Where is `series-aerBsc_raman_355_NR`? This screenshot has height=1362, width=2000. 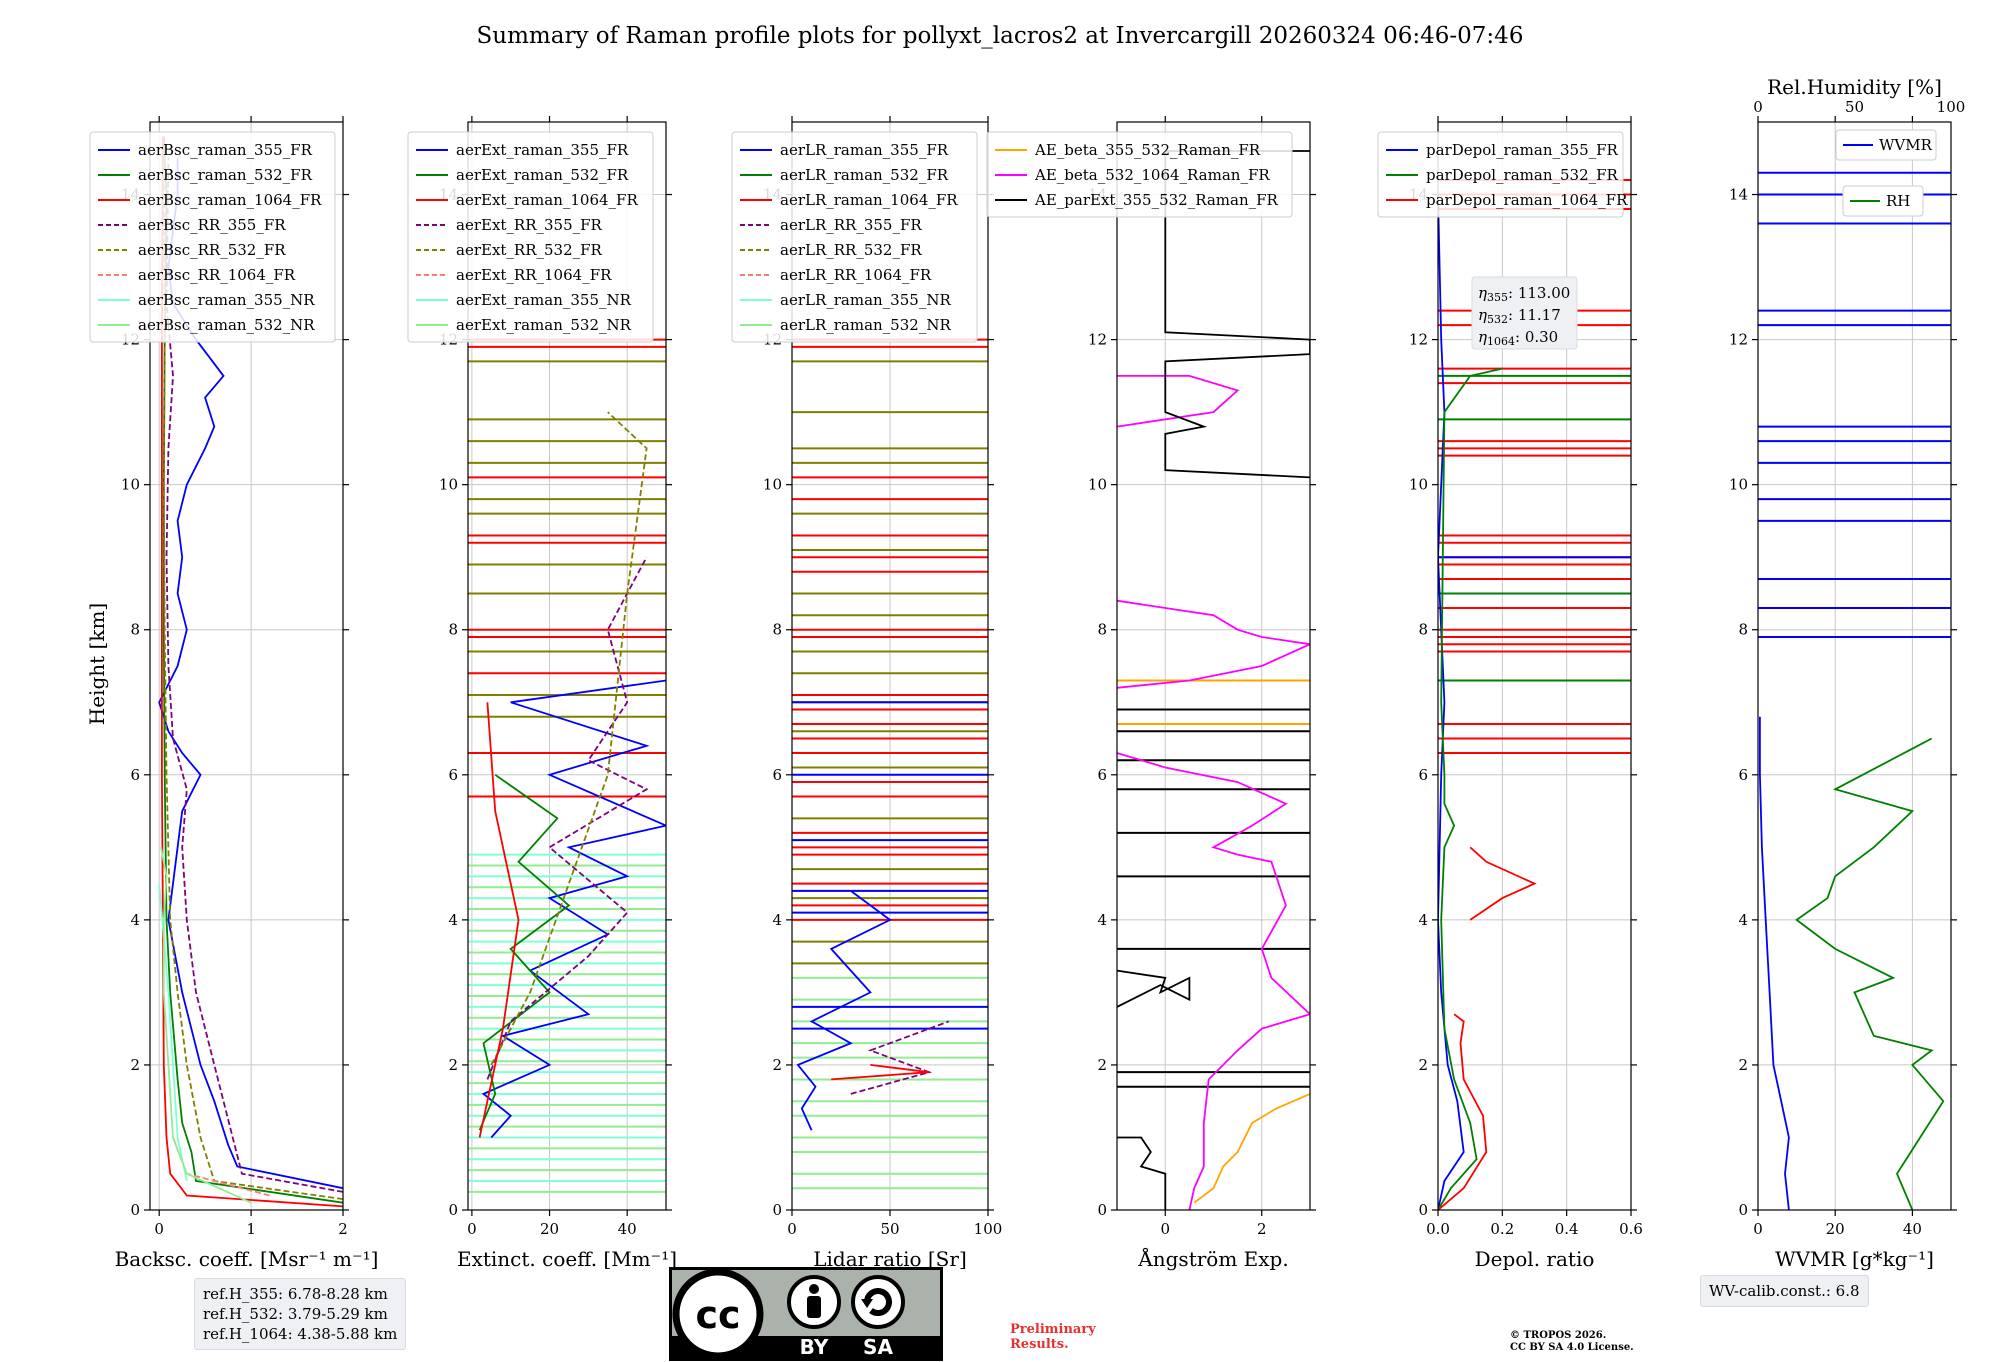 series-aerBsc_raman_355_NR is located at coordinates (173, 1032).